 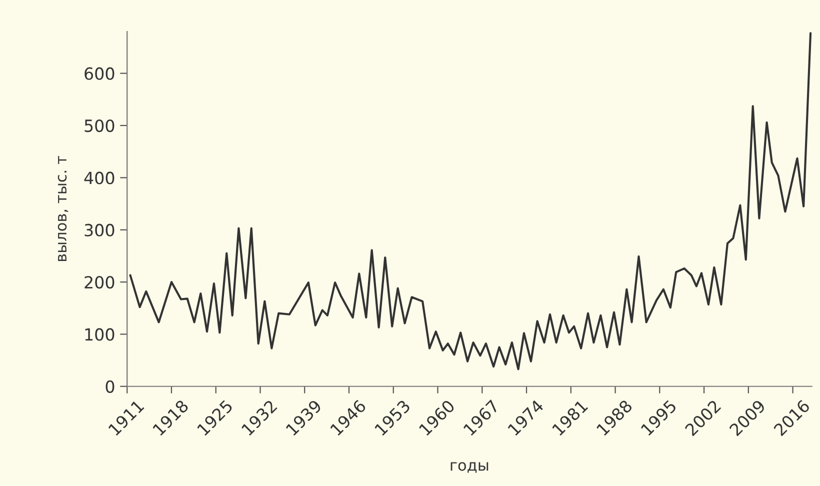 I want to click on y-axis-title: вылов, тыс. т, so click(x=63, y=209).